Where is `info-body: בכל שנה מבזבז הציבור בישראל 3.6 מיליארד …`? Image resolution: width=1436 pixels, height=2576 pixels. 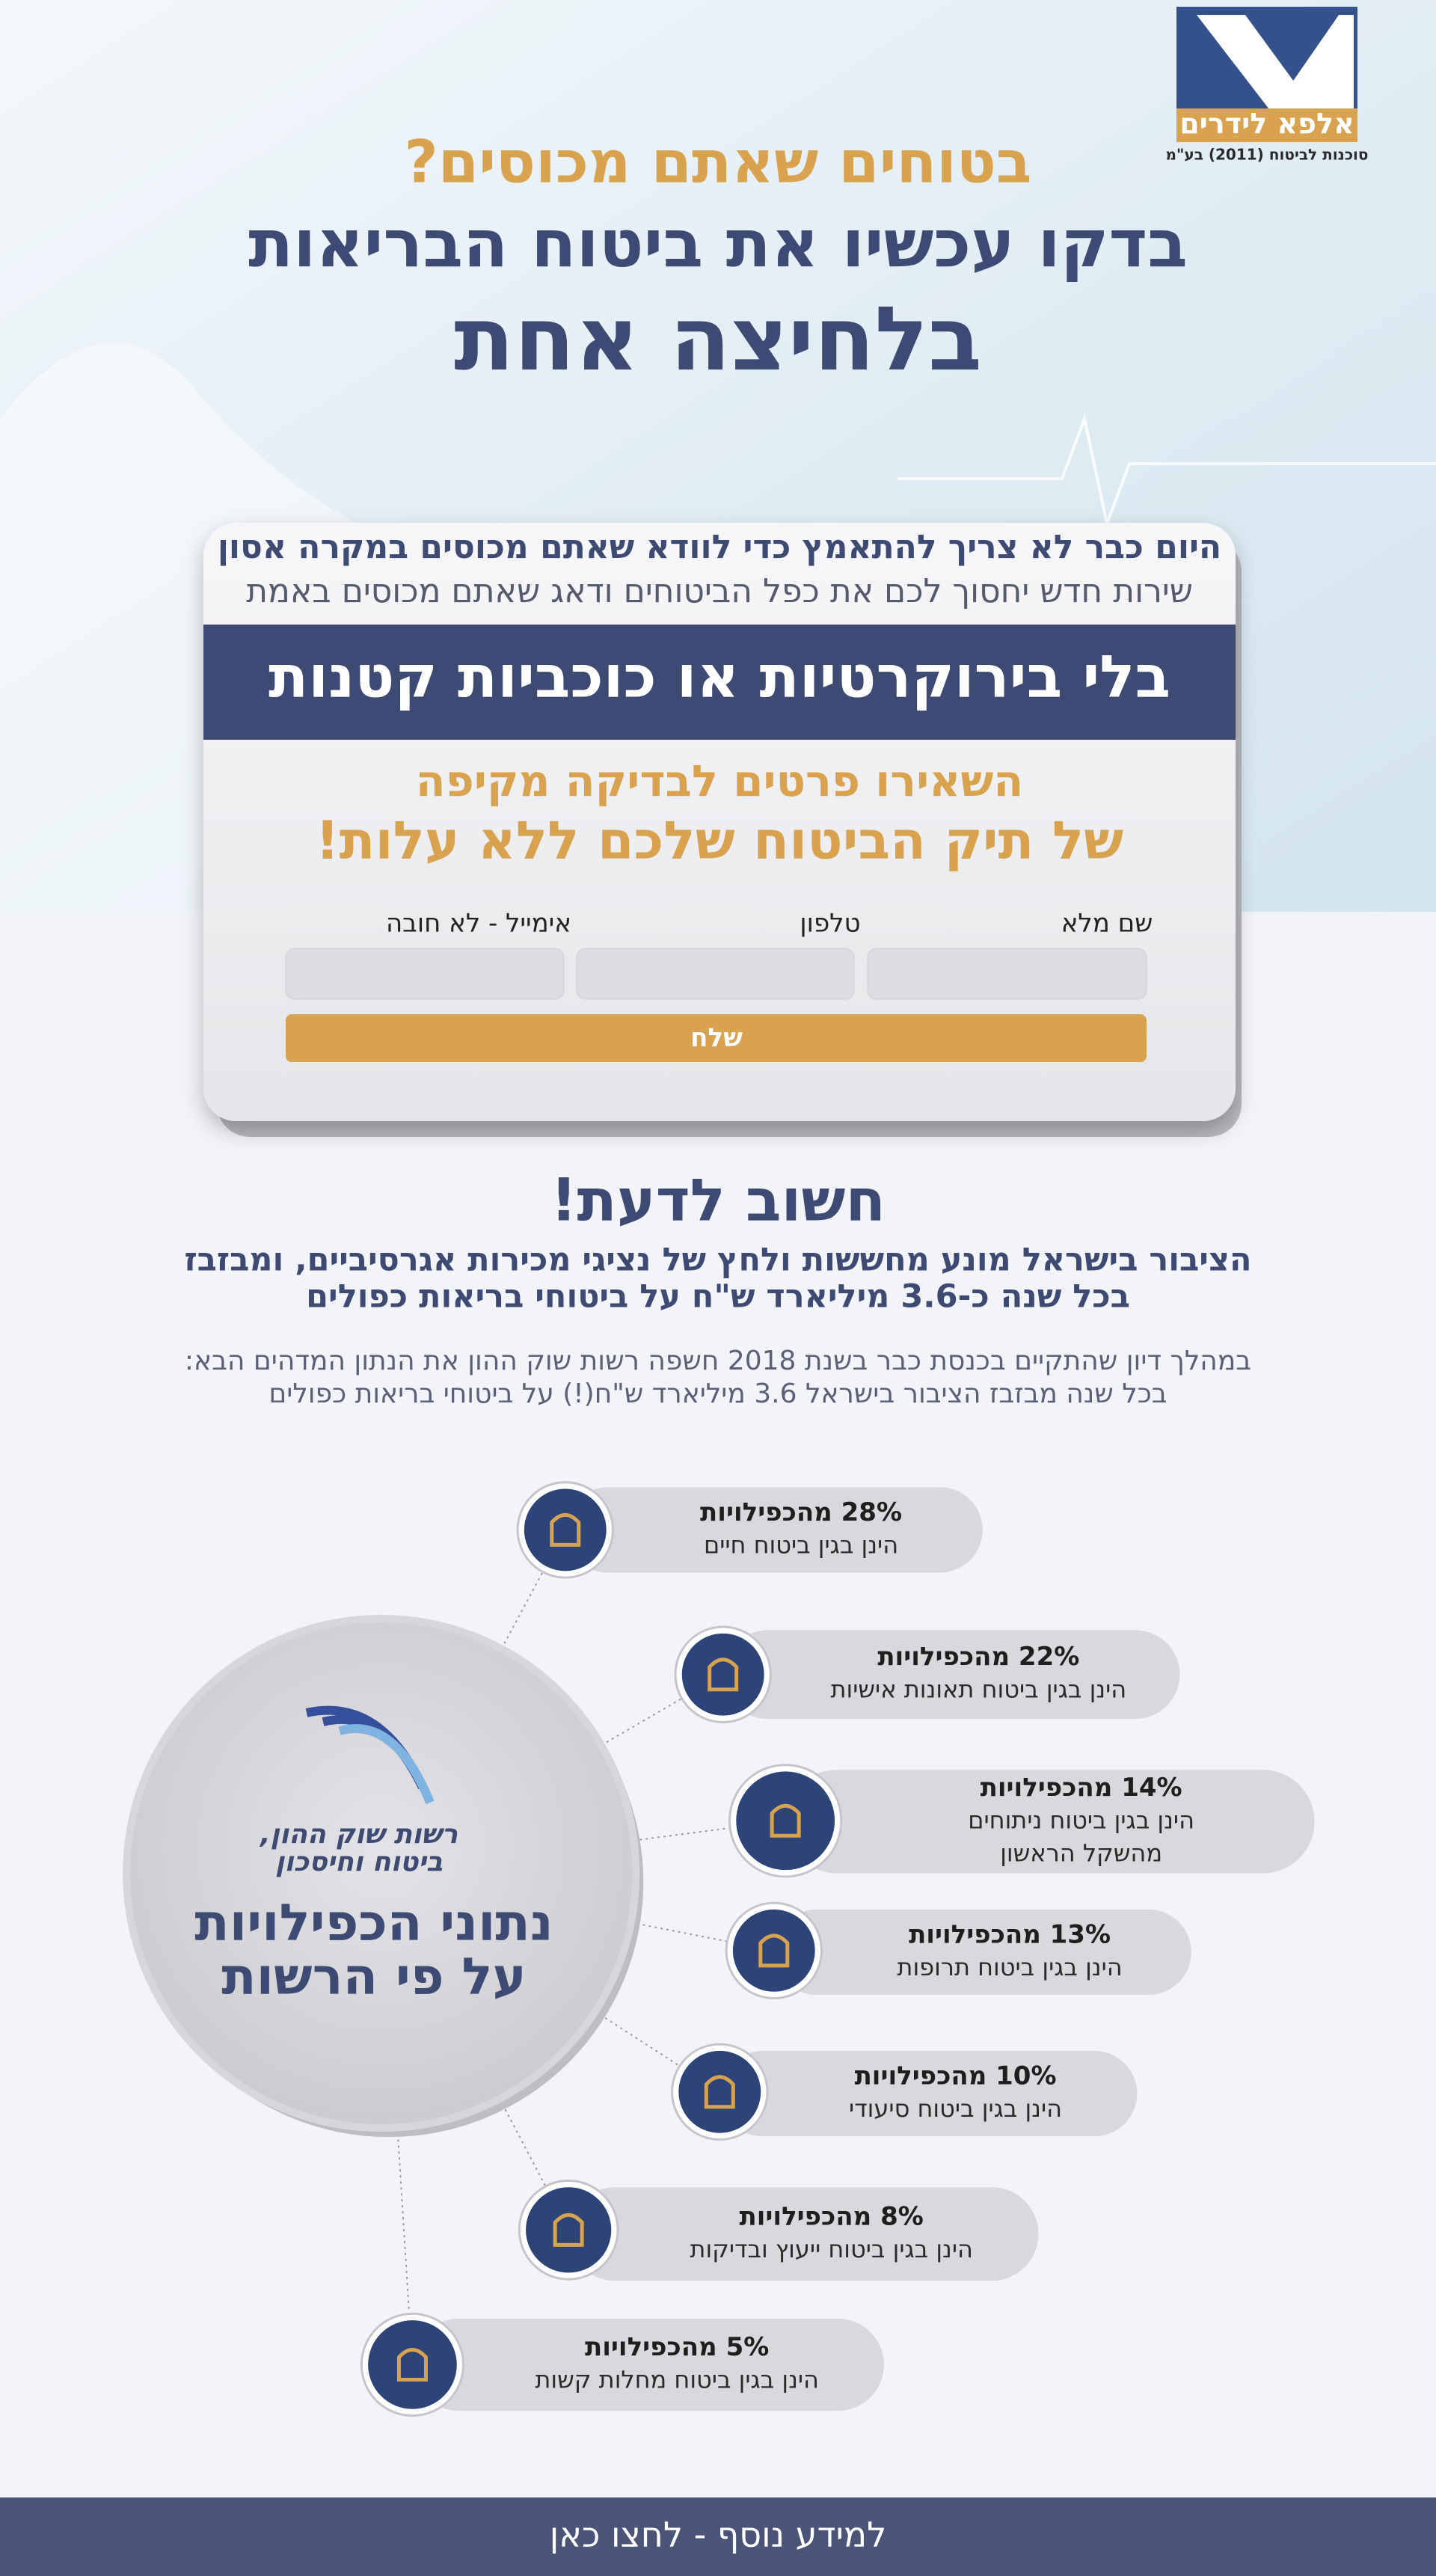 info-body: בכל שנה מבזבז הציבור בישראל 3.6 מיליארד … is located at coordinates (718, 1394).